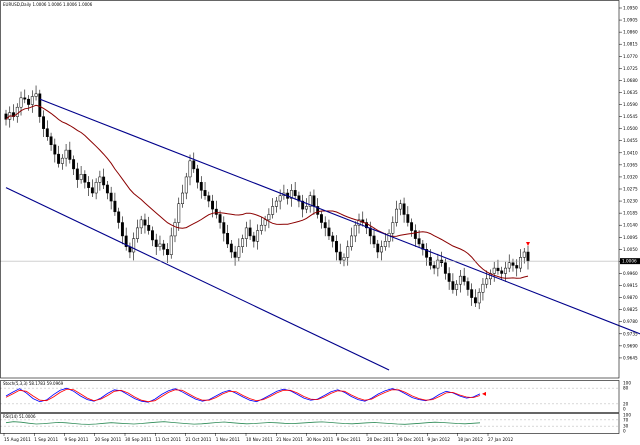 The height and width of the screenshot is (445, 640). What do you see at coordinates (630, 213) in the screenshot?
I see `price-tick-label: 1.0185` at bounding box center [630, 213].